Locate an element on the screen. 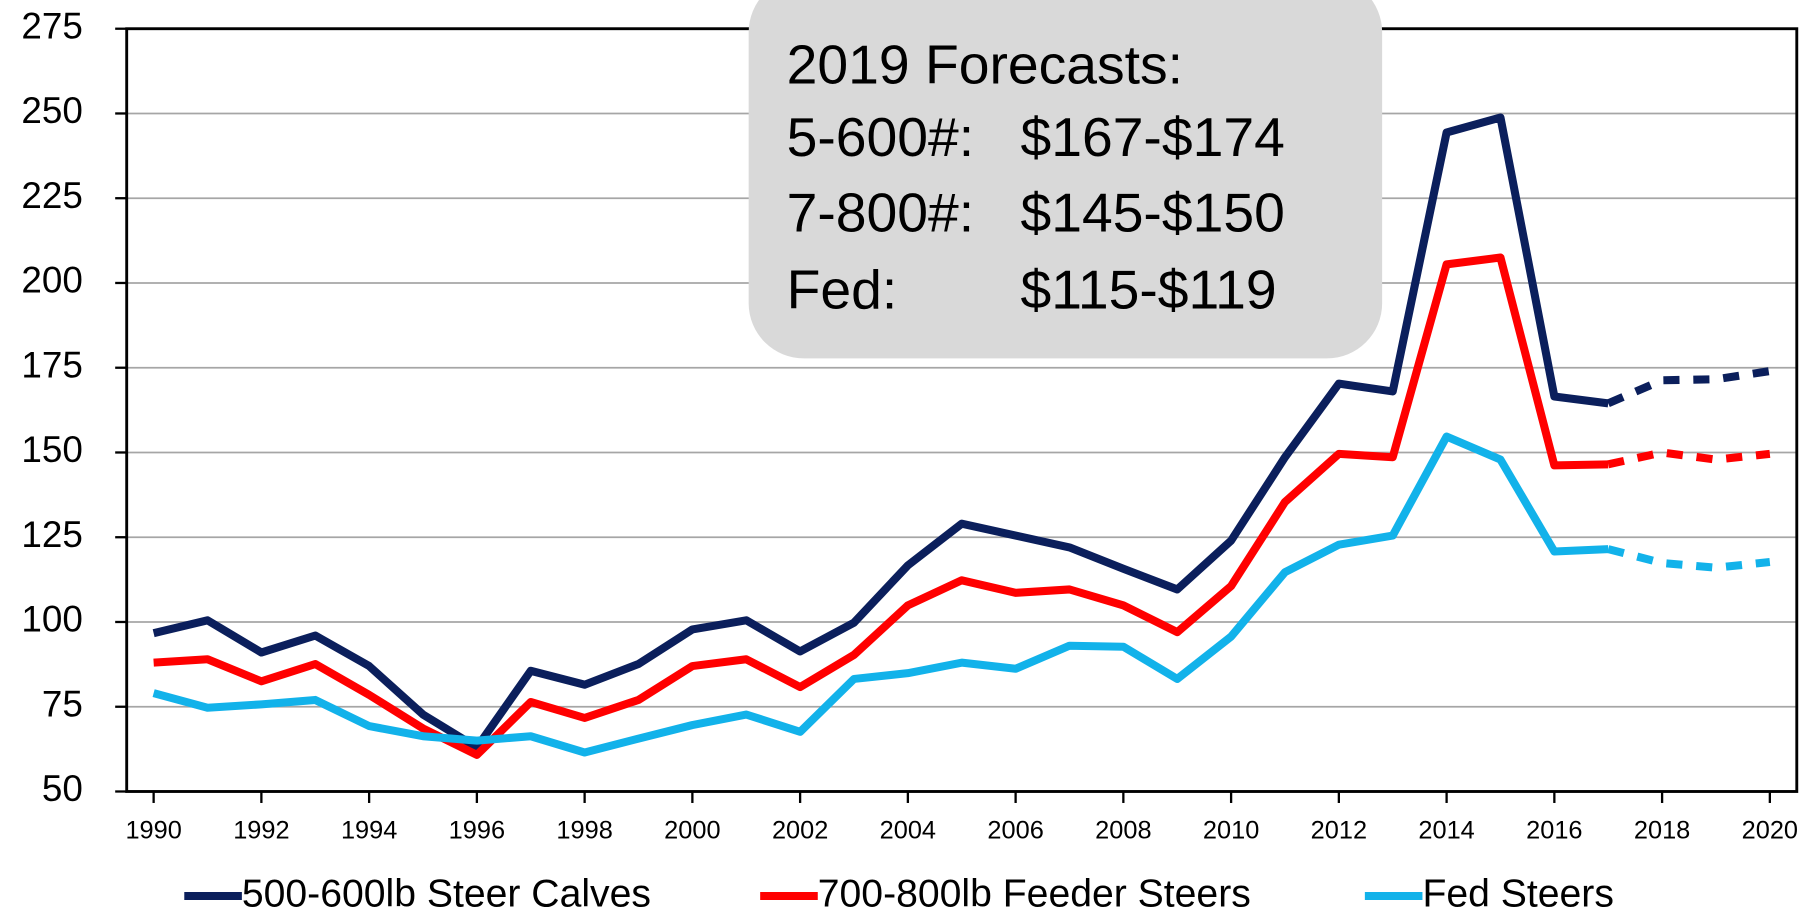  x-tick-label: 1990 is located at coordinates (153, 830).